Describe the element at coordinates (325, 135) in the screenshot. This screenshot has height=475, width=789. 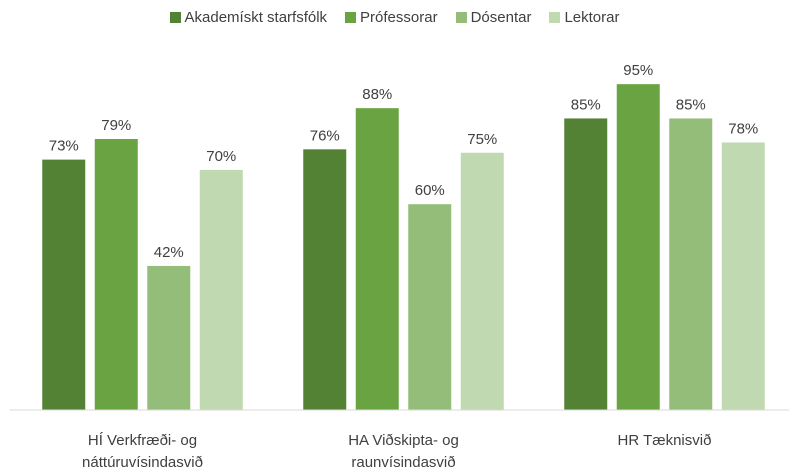
I see `data-label: 76%` at that location.